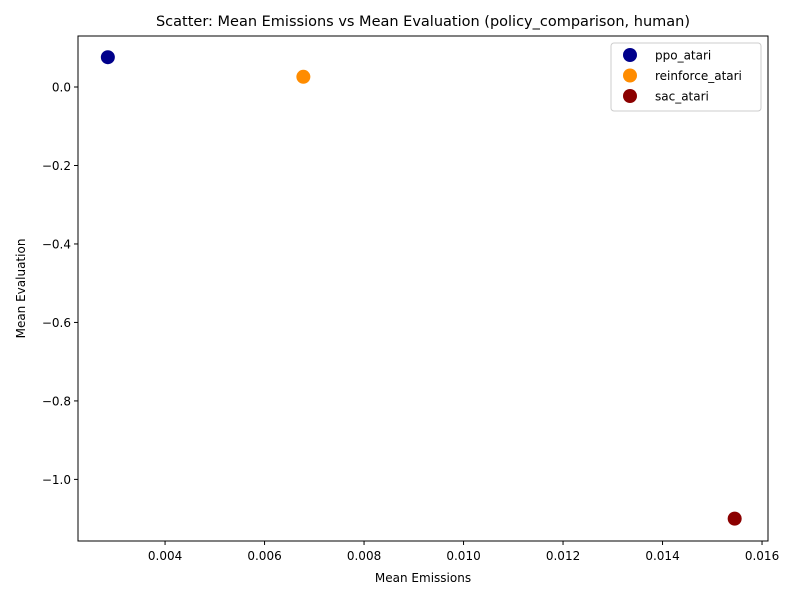 The width and height of the screenshot is (800, 600). What do you see at coordinates (56, 244) in the screenshot?
I see `y-tick-label: −0.4` at bounding box center [56, 244].